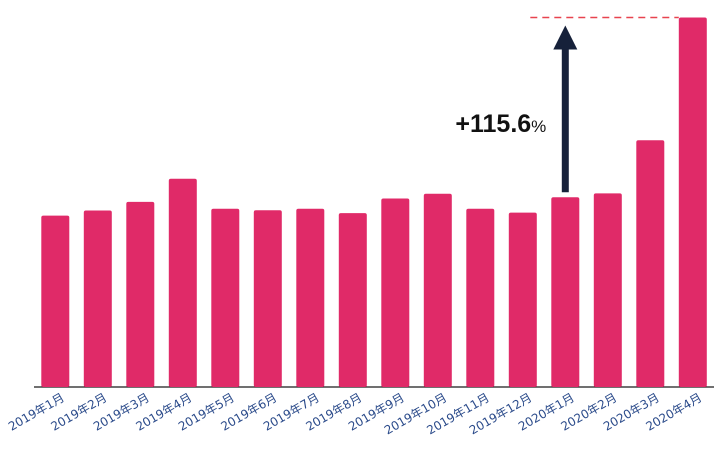 This screenshot has height=466, width=717. What do you see at coordinates (565, 37) in the screenshot?
I see `growth-arrow-icon` at bounding box center [565, 37].